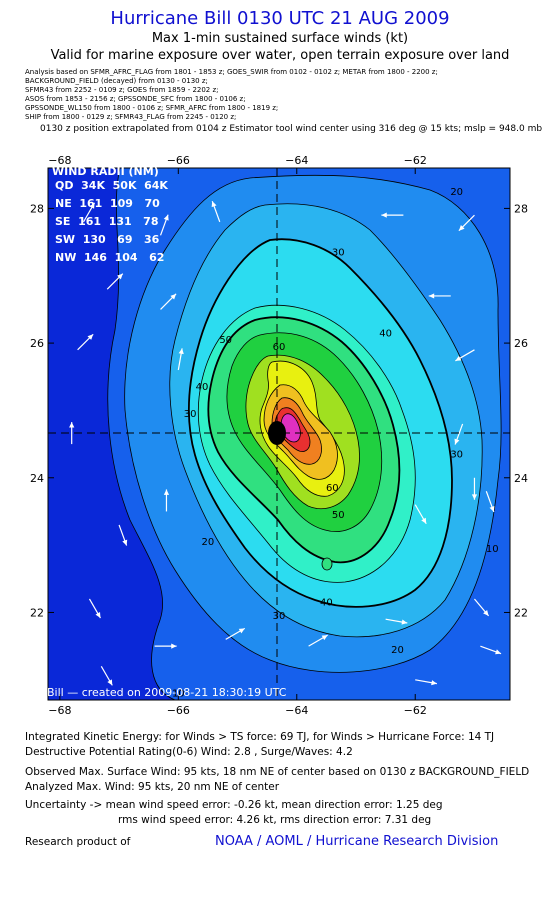 The width and height of the screenshot is (560, 915). I want to click on x-tick-label-top: −66, so click(178, 160).